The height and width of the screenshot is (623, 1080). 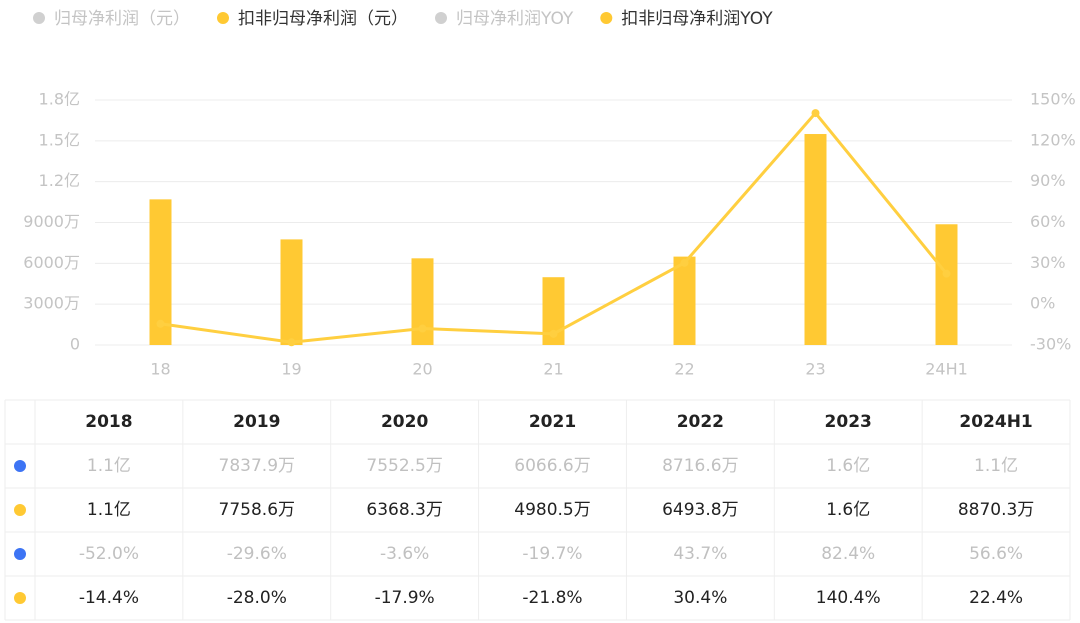 I want to click on table-cell: 82.4%, so click(x=848, y=554).